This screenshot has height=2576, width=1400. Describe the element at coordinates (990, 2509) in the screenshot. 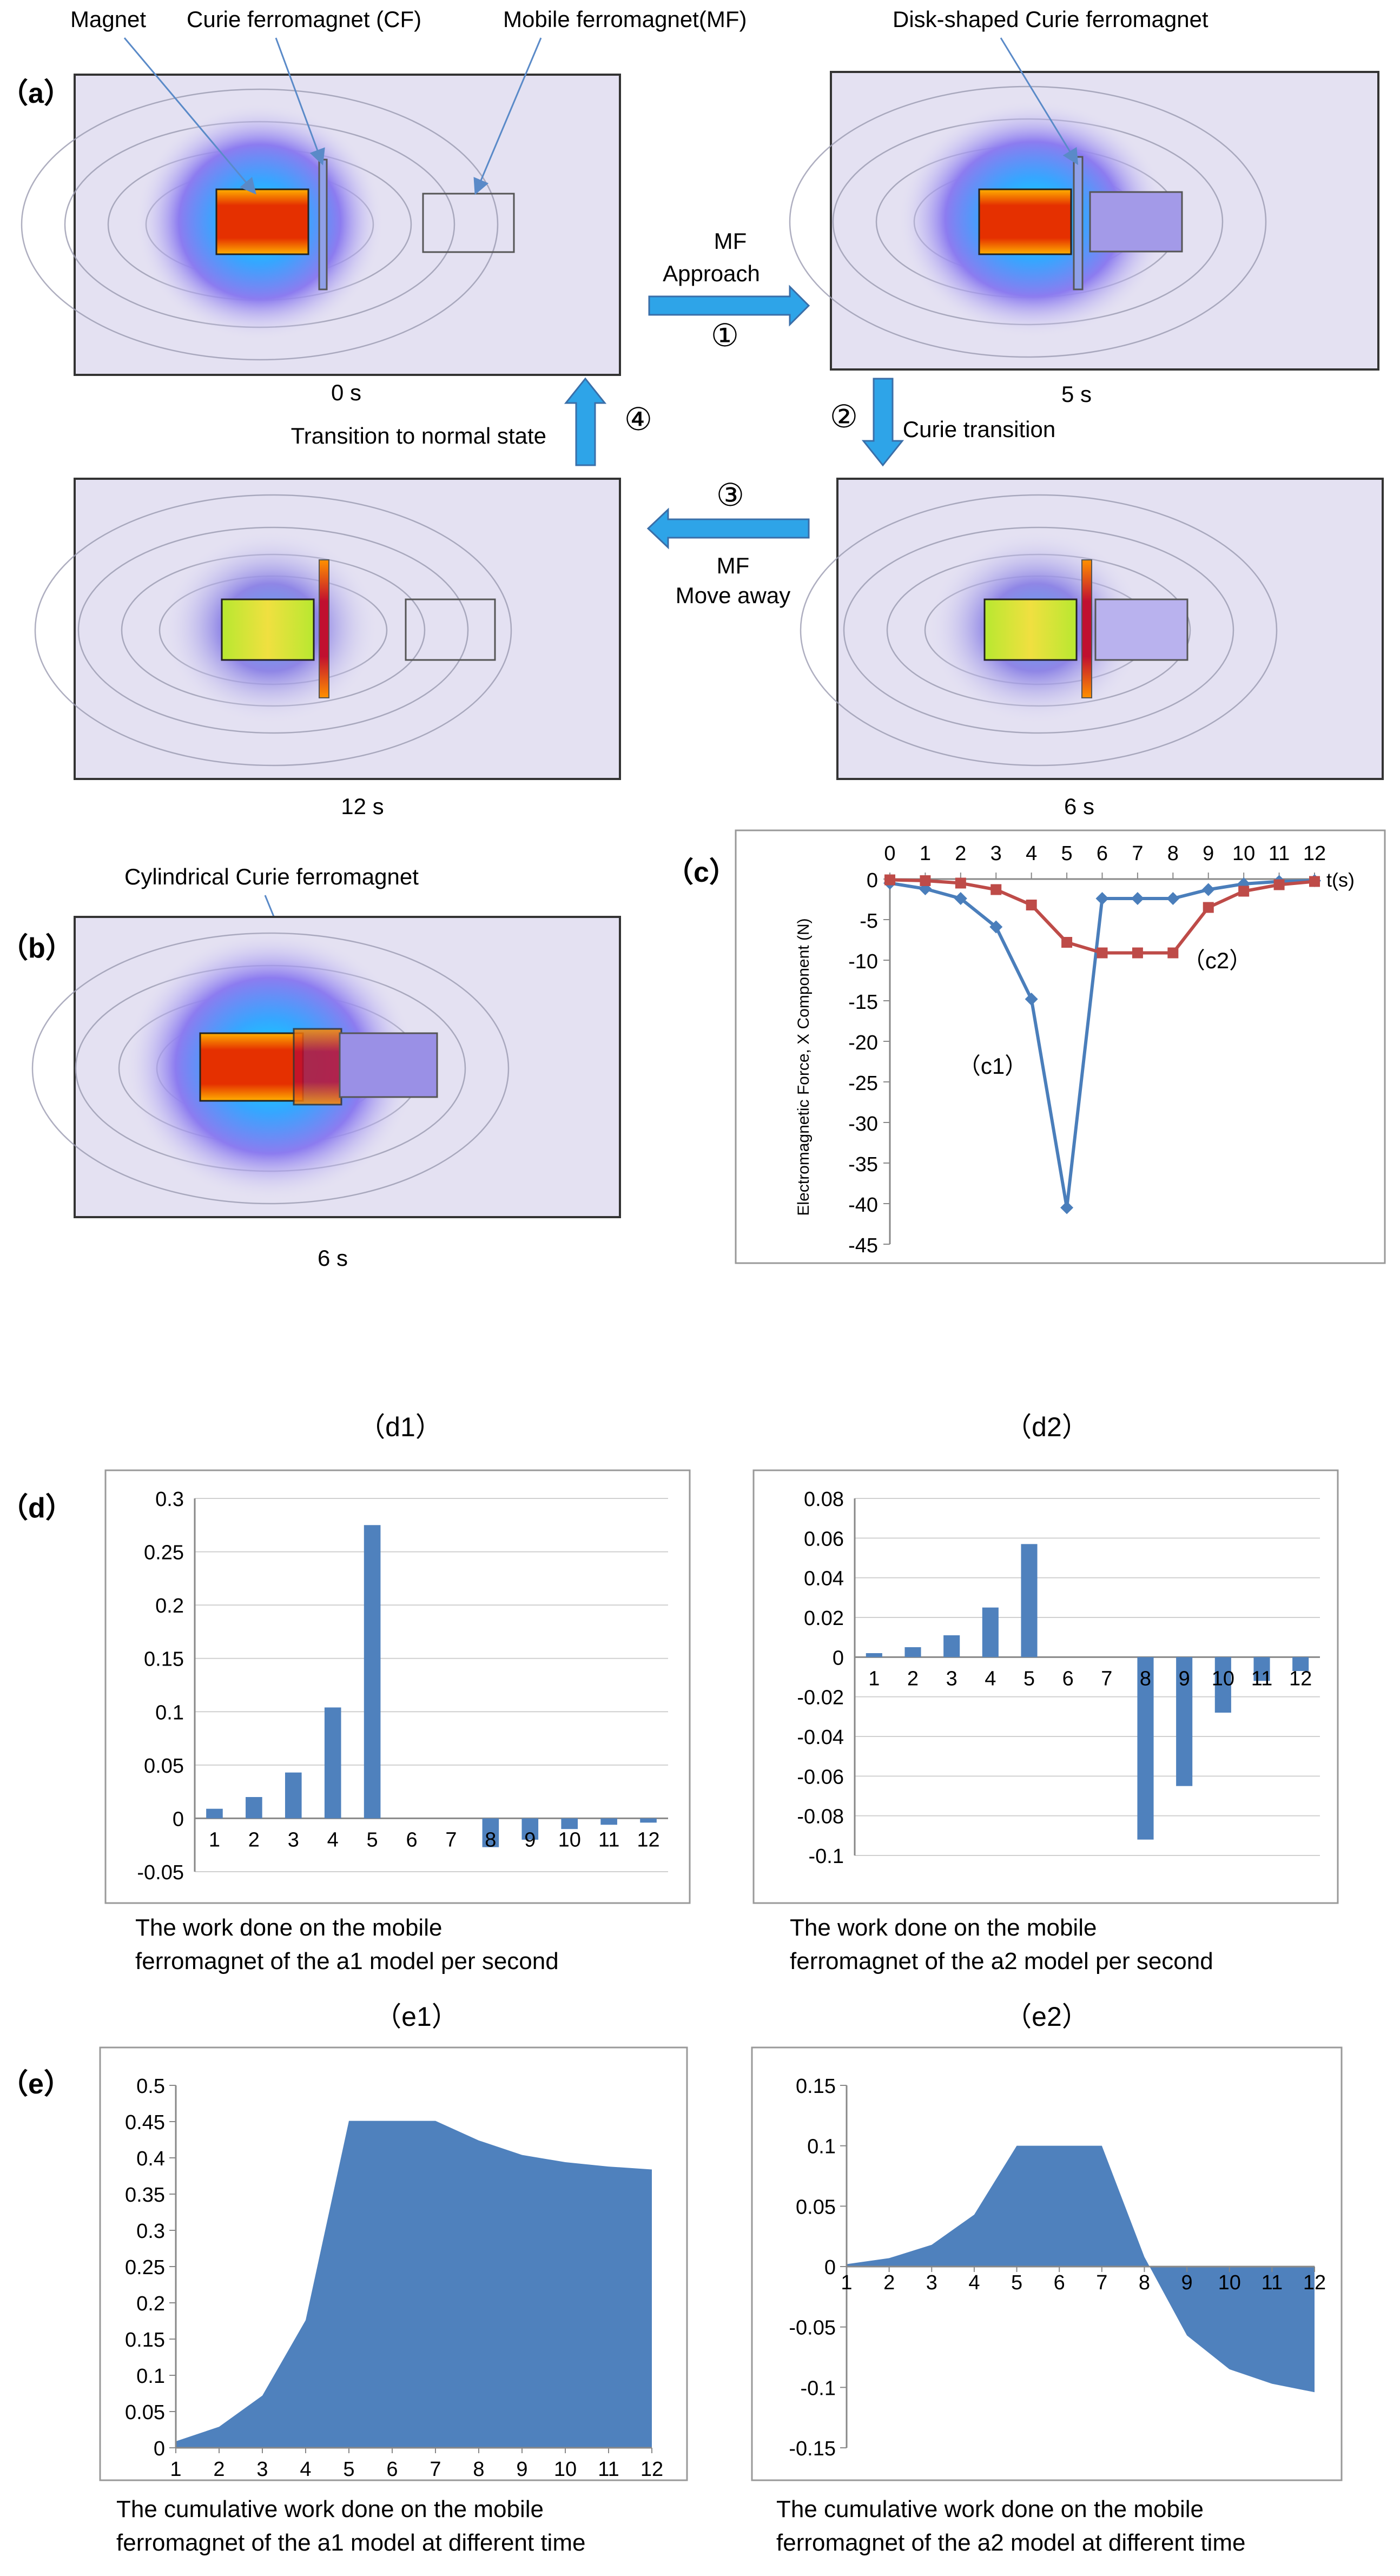

I see `chart-e2-caption-line1: The cumulative work done on the mobile` at that location.